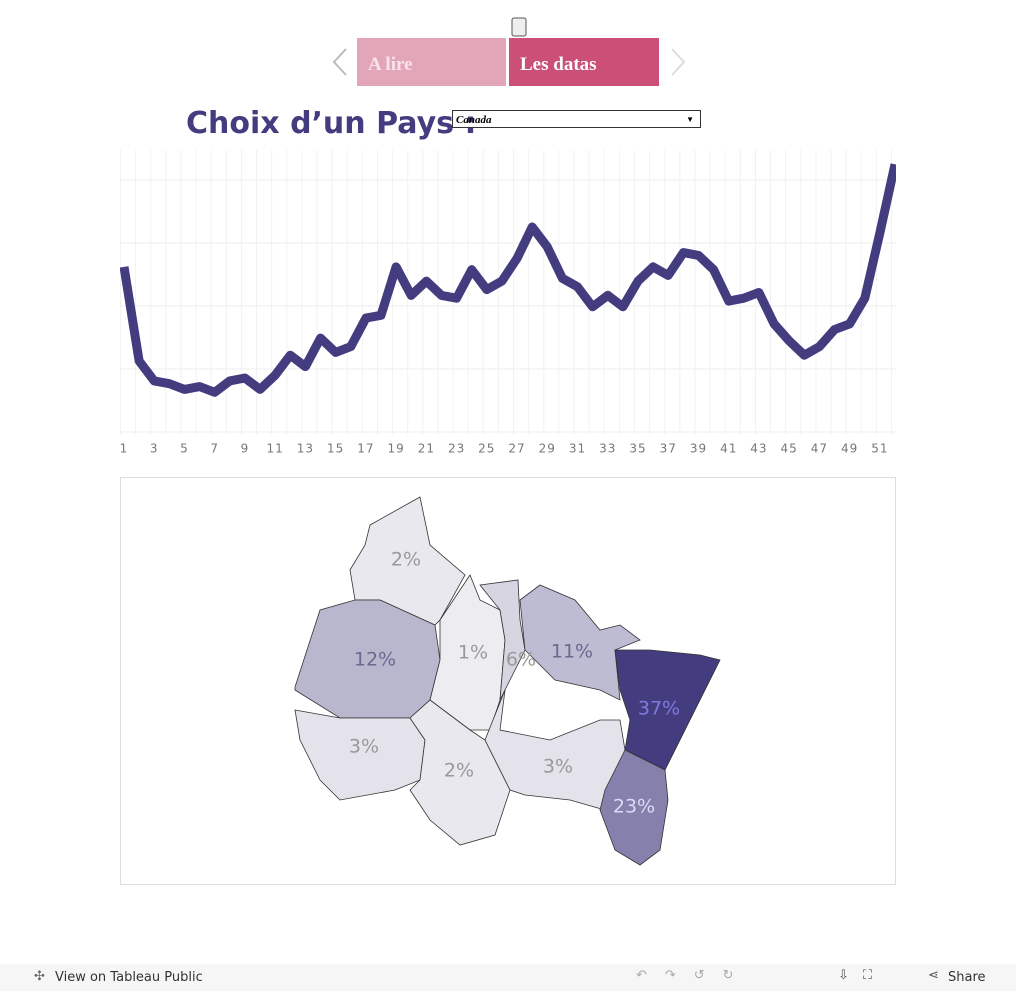  Describe the element at coordinates (879, 449) in the screenshot. I see `x-tick-label: 51` at that location.